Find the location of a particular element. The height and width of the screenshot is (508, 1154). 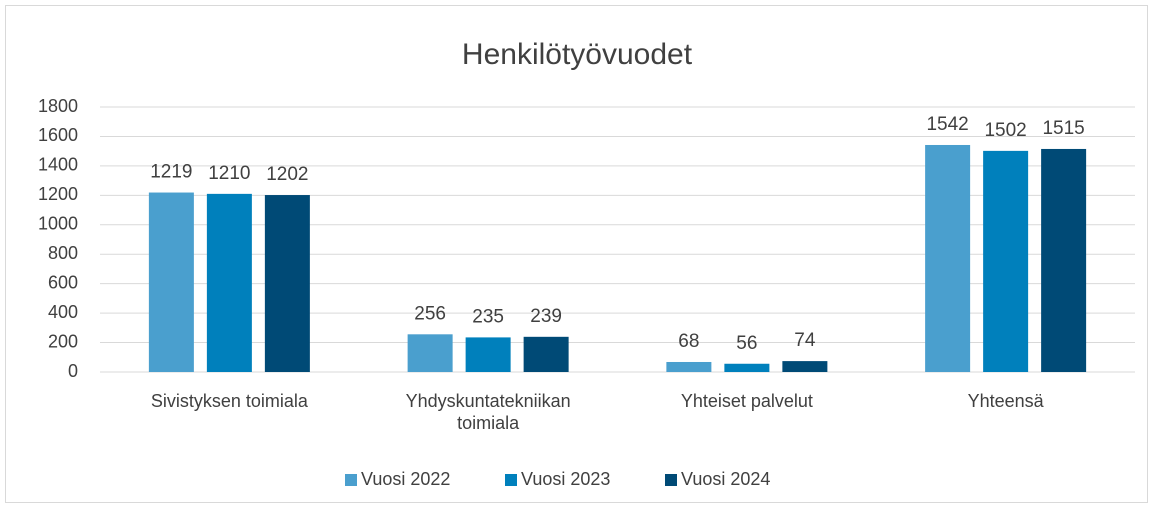

data-label: 1542 is located at coordinates (947, 124).